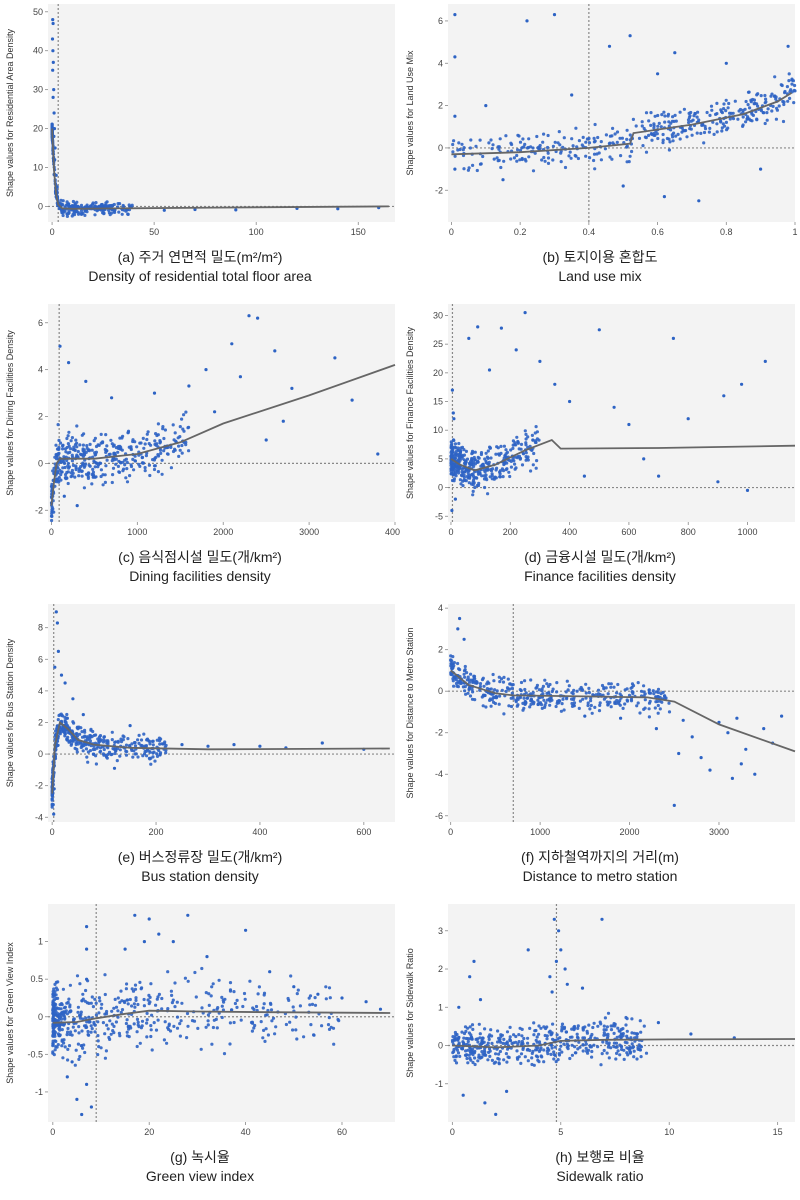 This screenshot has height=1200, width=800. Describe the element at coordinates (40, 754) in the screenshot. I see `y-tick-label: 0` at that location.